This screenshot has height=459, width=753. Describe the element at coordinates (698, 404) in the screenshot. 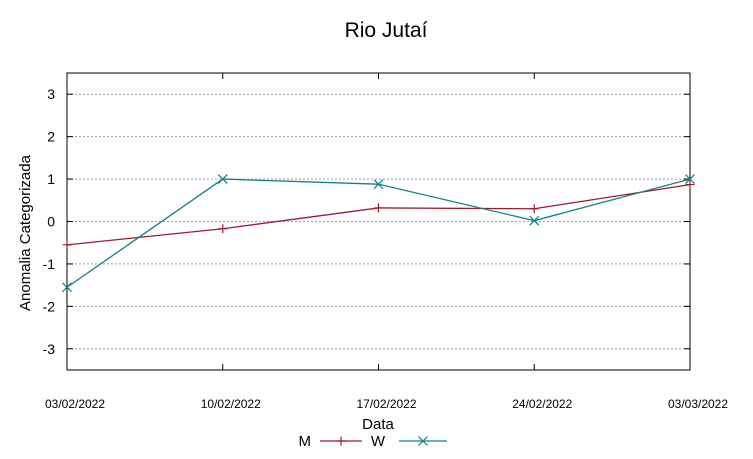

I see `x-tick-label: 03/03/2022` at that location.